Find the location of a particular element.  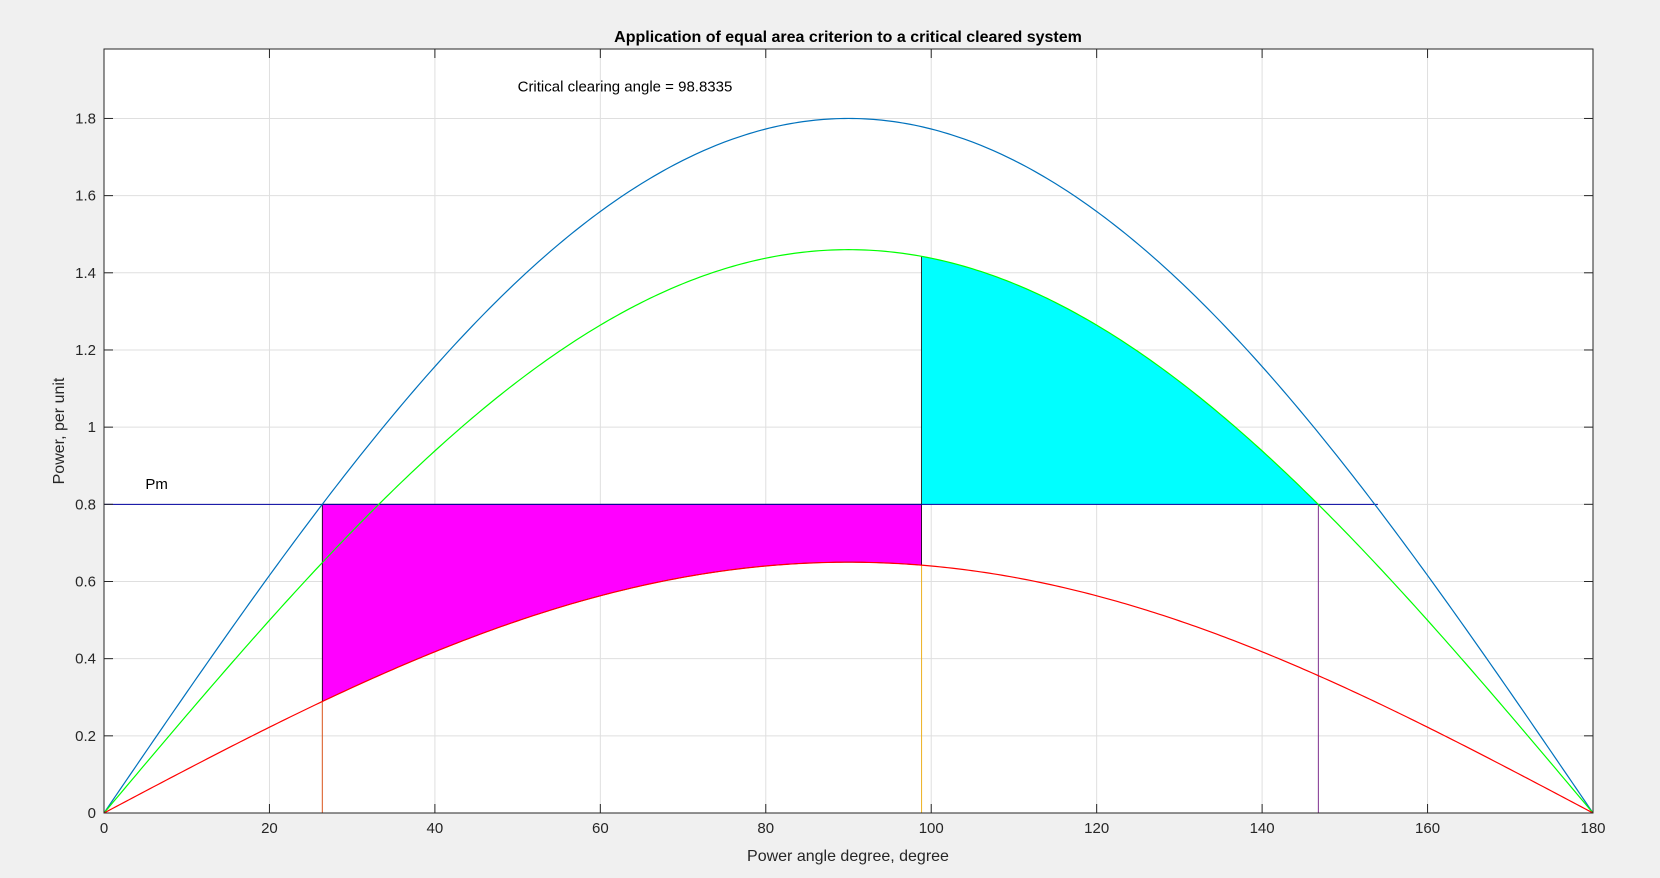

y-tick-label: 0 is located at coordinates (92, 813).